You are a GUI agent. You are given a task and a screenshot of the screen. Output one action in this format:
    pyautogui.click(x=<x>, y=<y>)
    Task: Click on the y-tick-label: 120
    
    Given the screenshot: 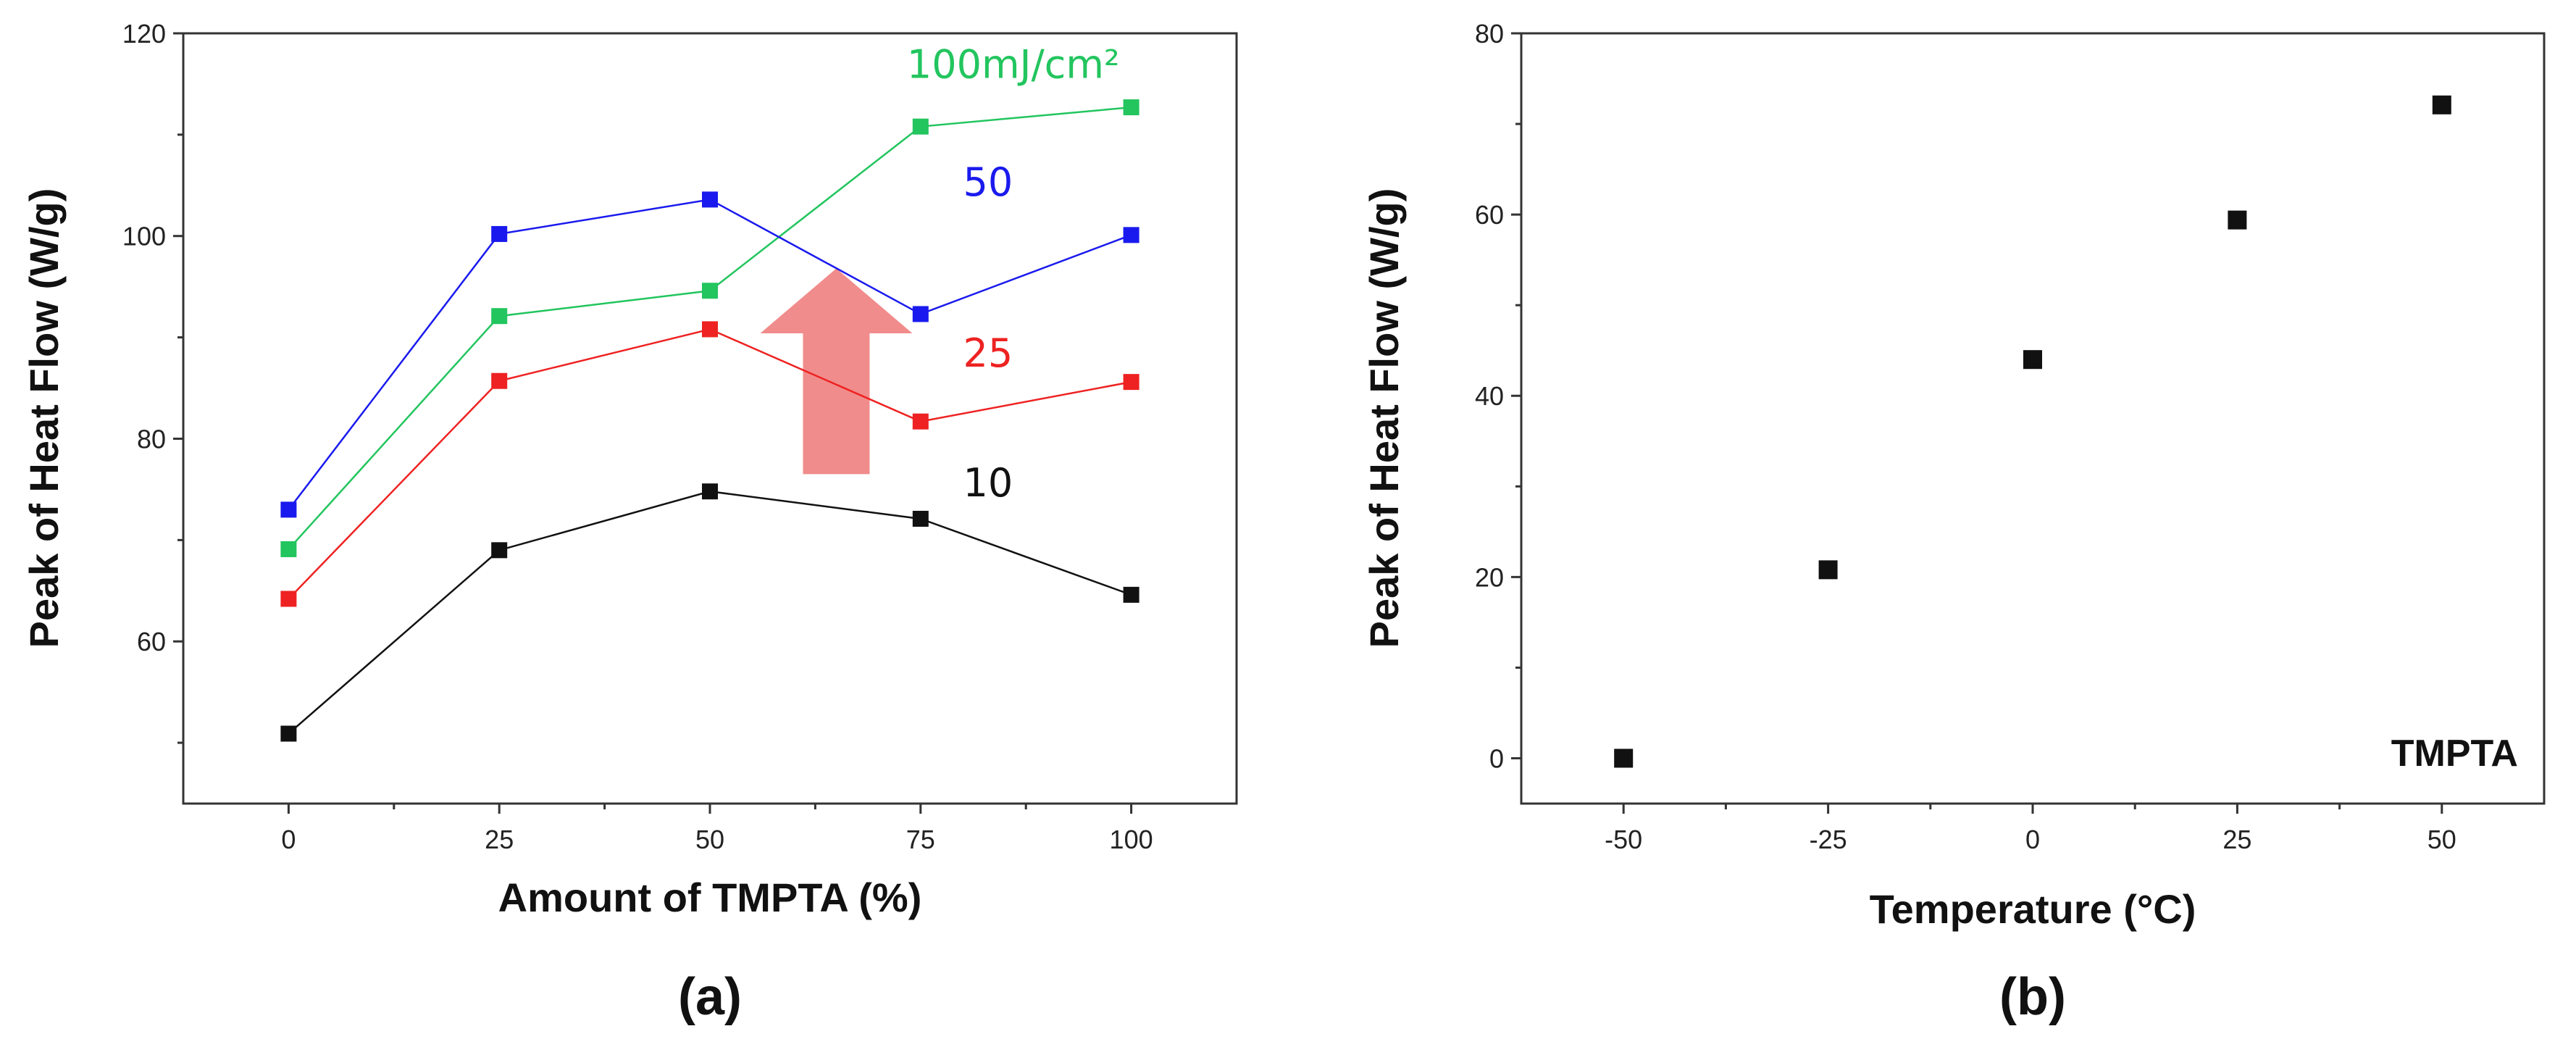 What is the action you would take?
    pyautogui.click(x=144, y=34)
    